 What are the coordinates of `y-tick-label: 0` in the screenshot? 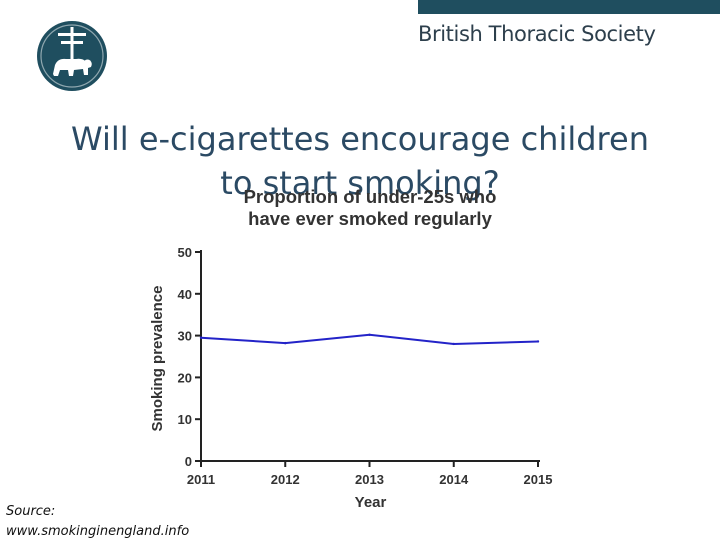 It's located at (188, 461).